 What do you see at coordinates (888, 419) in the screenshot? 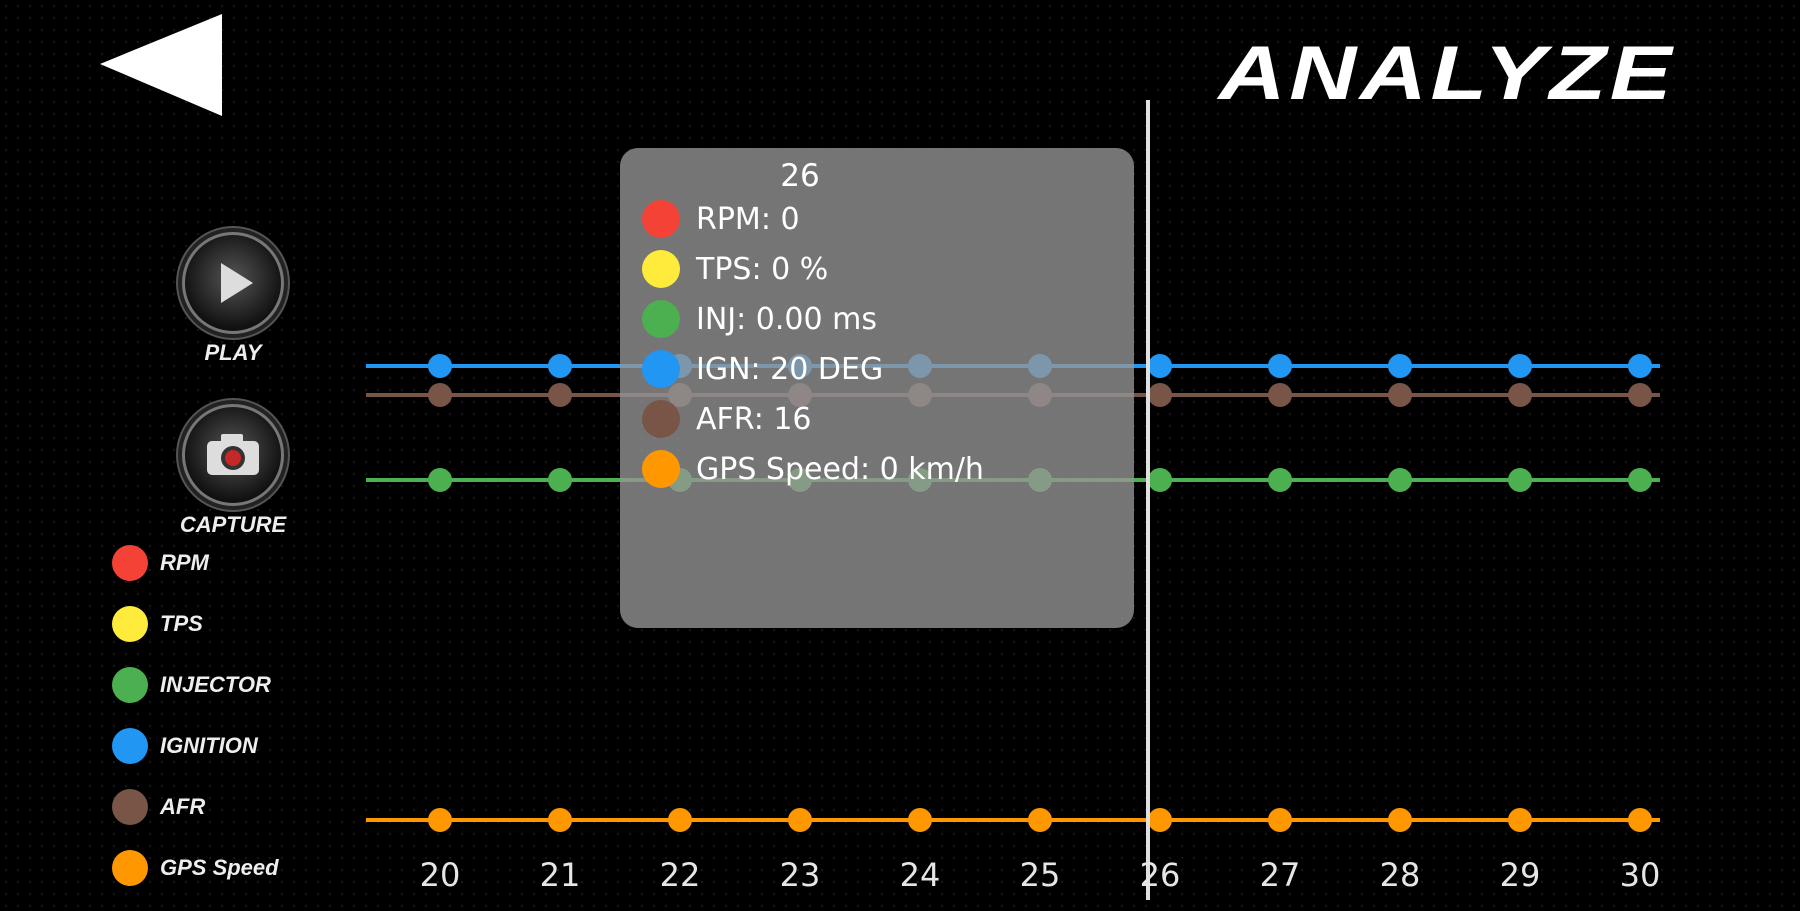
I see `tooltip-row: AFR: 16` at bounding box center [888, 419].